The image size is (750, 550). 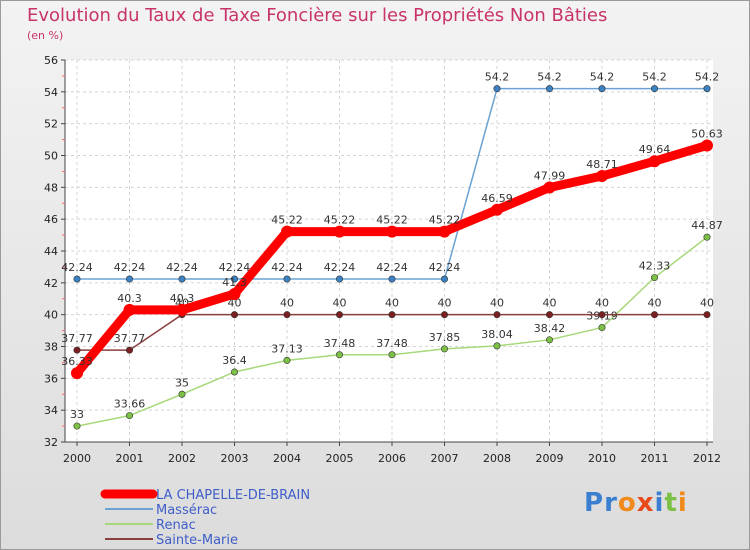 I want to click on data-label: 36.4, so click(x=234, y=360).